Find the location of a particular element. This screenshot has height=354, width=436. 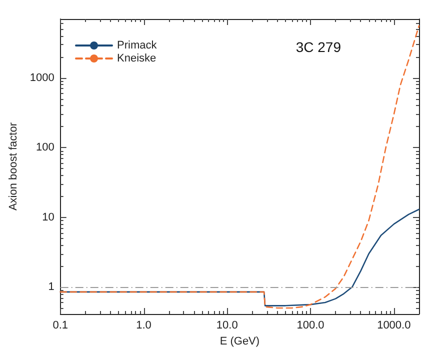

y-tick-label: 10 is located at coordinates (48, 217).